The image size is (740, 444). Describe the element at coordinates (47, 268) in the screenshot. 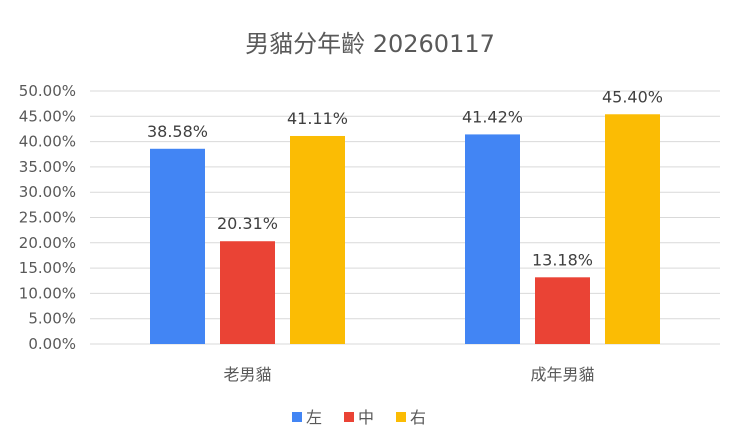

I see `y-tick-label: 15.00%` at that location.